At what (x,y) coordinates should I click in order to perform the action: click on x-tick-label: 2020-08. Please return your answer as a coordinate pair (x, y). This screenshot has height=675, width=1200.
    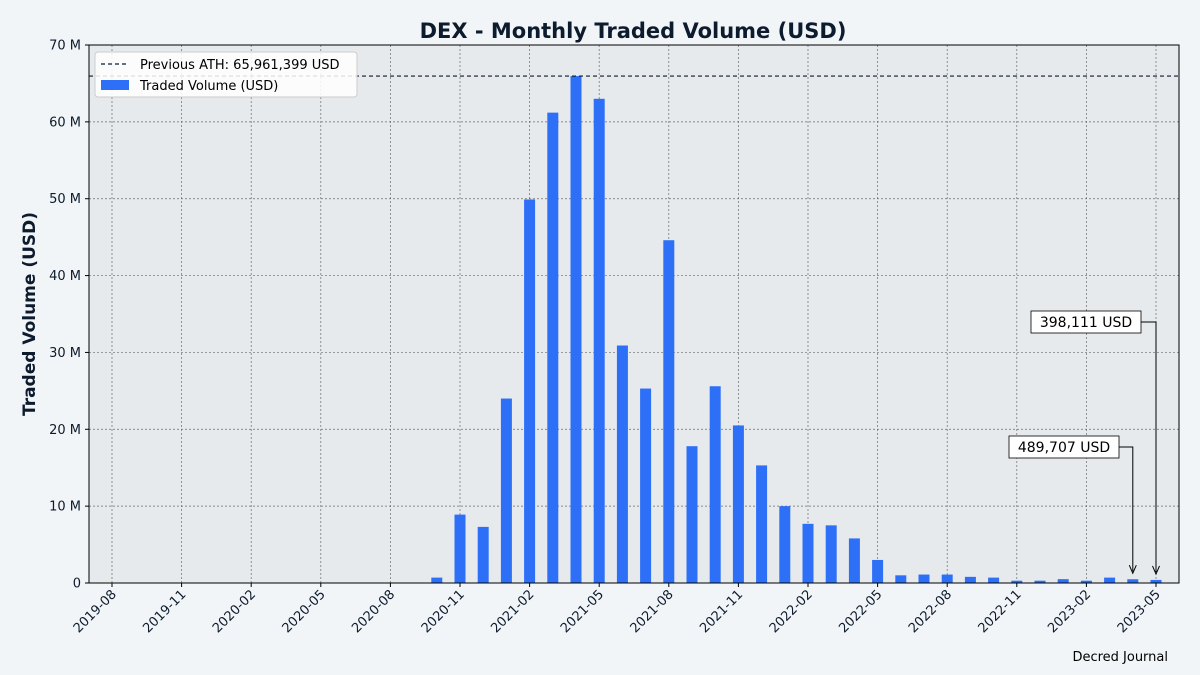
    Looking at the image, I should click on (373, 611).